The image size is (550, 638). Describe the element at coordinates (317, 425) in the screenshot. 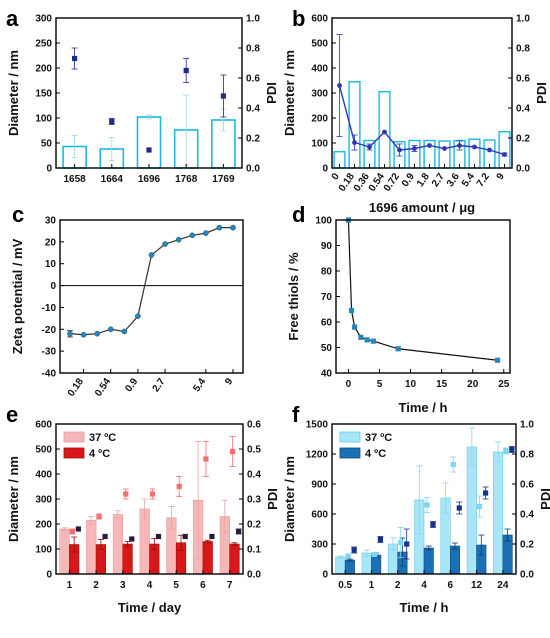

I see `y-tick-label: 1500` at that location.